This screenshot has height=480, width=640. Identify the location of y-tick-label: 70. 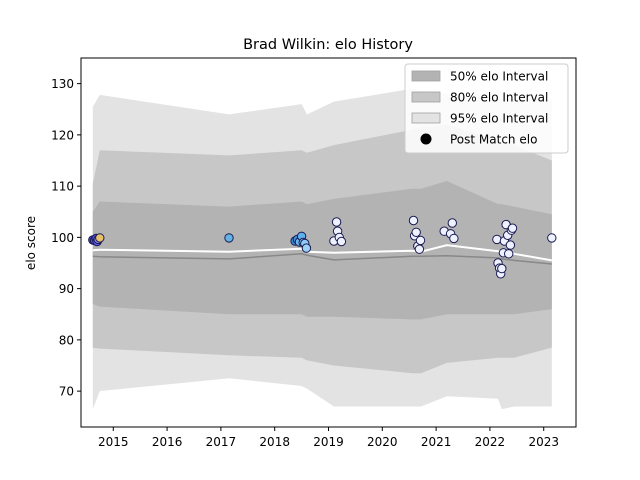
(66, 392).